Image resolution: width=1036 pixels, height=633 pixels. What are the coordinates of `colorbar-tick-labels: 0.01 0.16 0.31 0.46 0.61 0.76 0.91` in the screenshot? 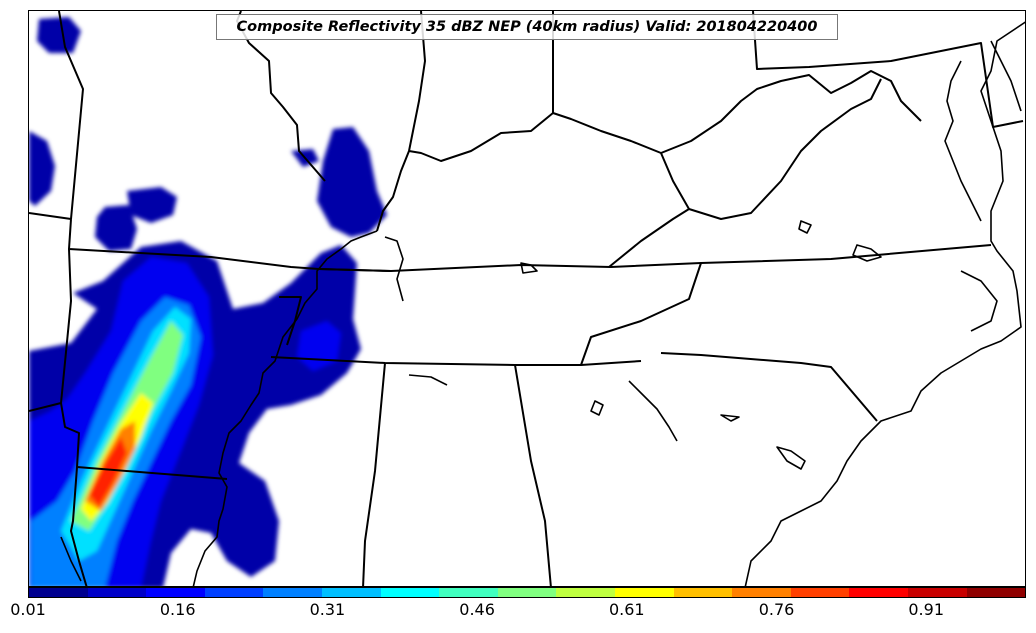 It's located at (518, 613).